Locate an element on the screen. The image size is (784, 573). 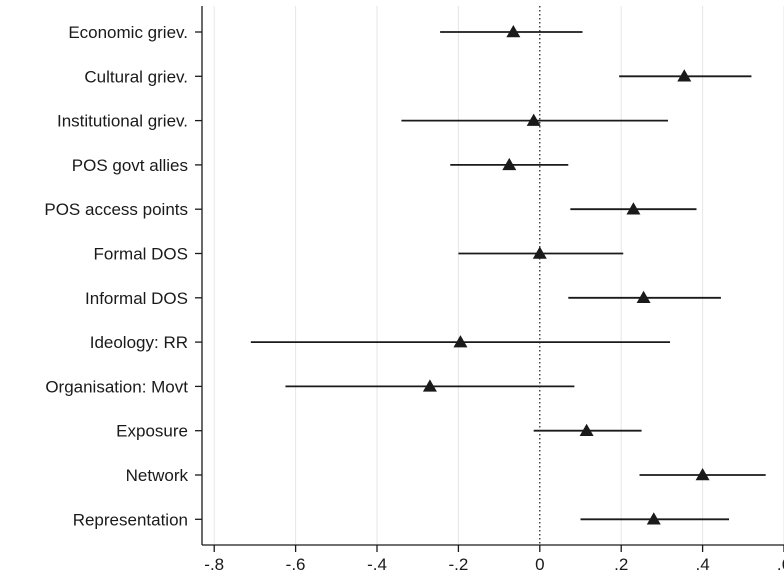
category-label: Representation is located at coordinates (130, 519).